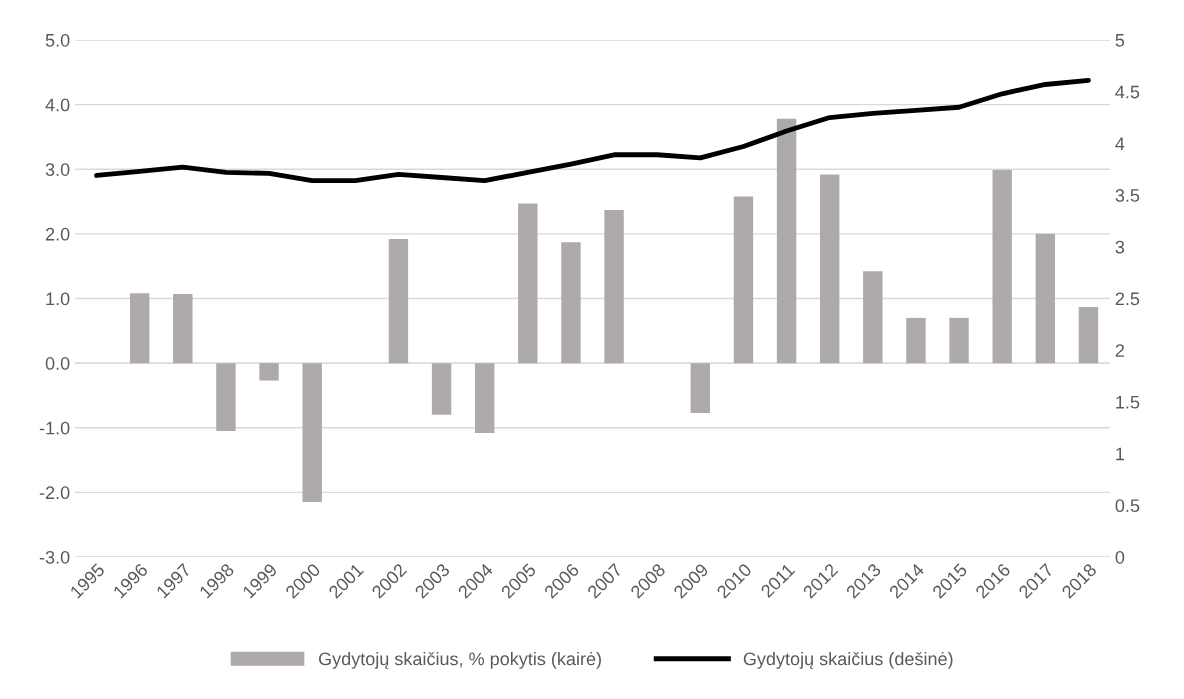 The width and height of the screenshot is (1184, 699). I want to click on y2-tick-label: 3, so click(1120, 247).